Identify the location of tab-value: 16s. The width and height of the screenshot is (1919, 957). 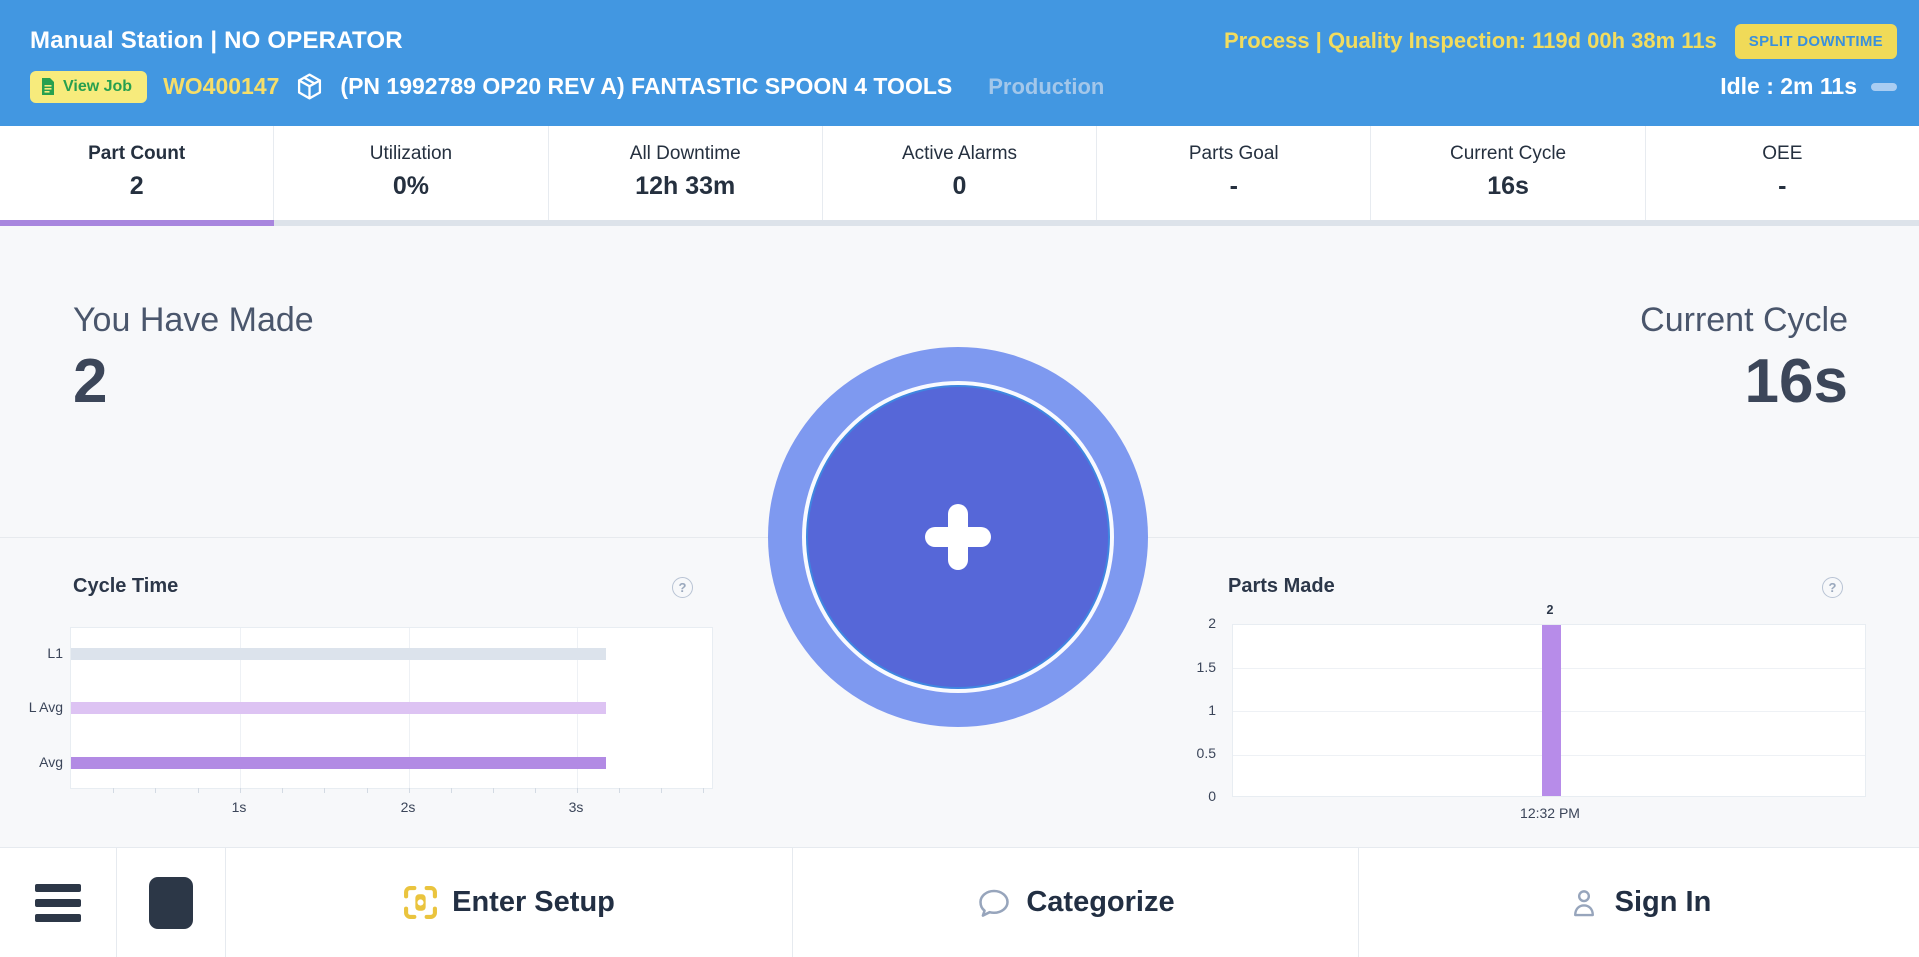
(1508, 186).